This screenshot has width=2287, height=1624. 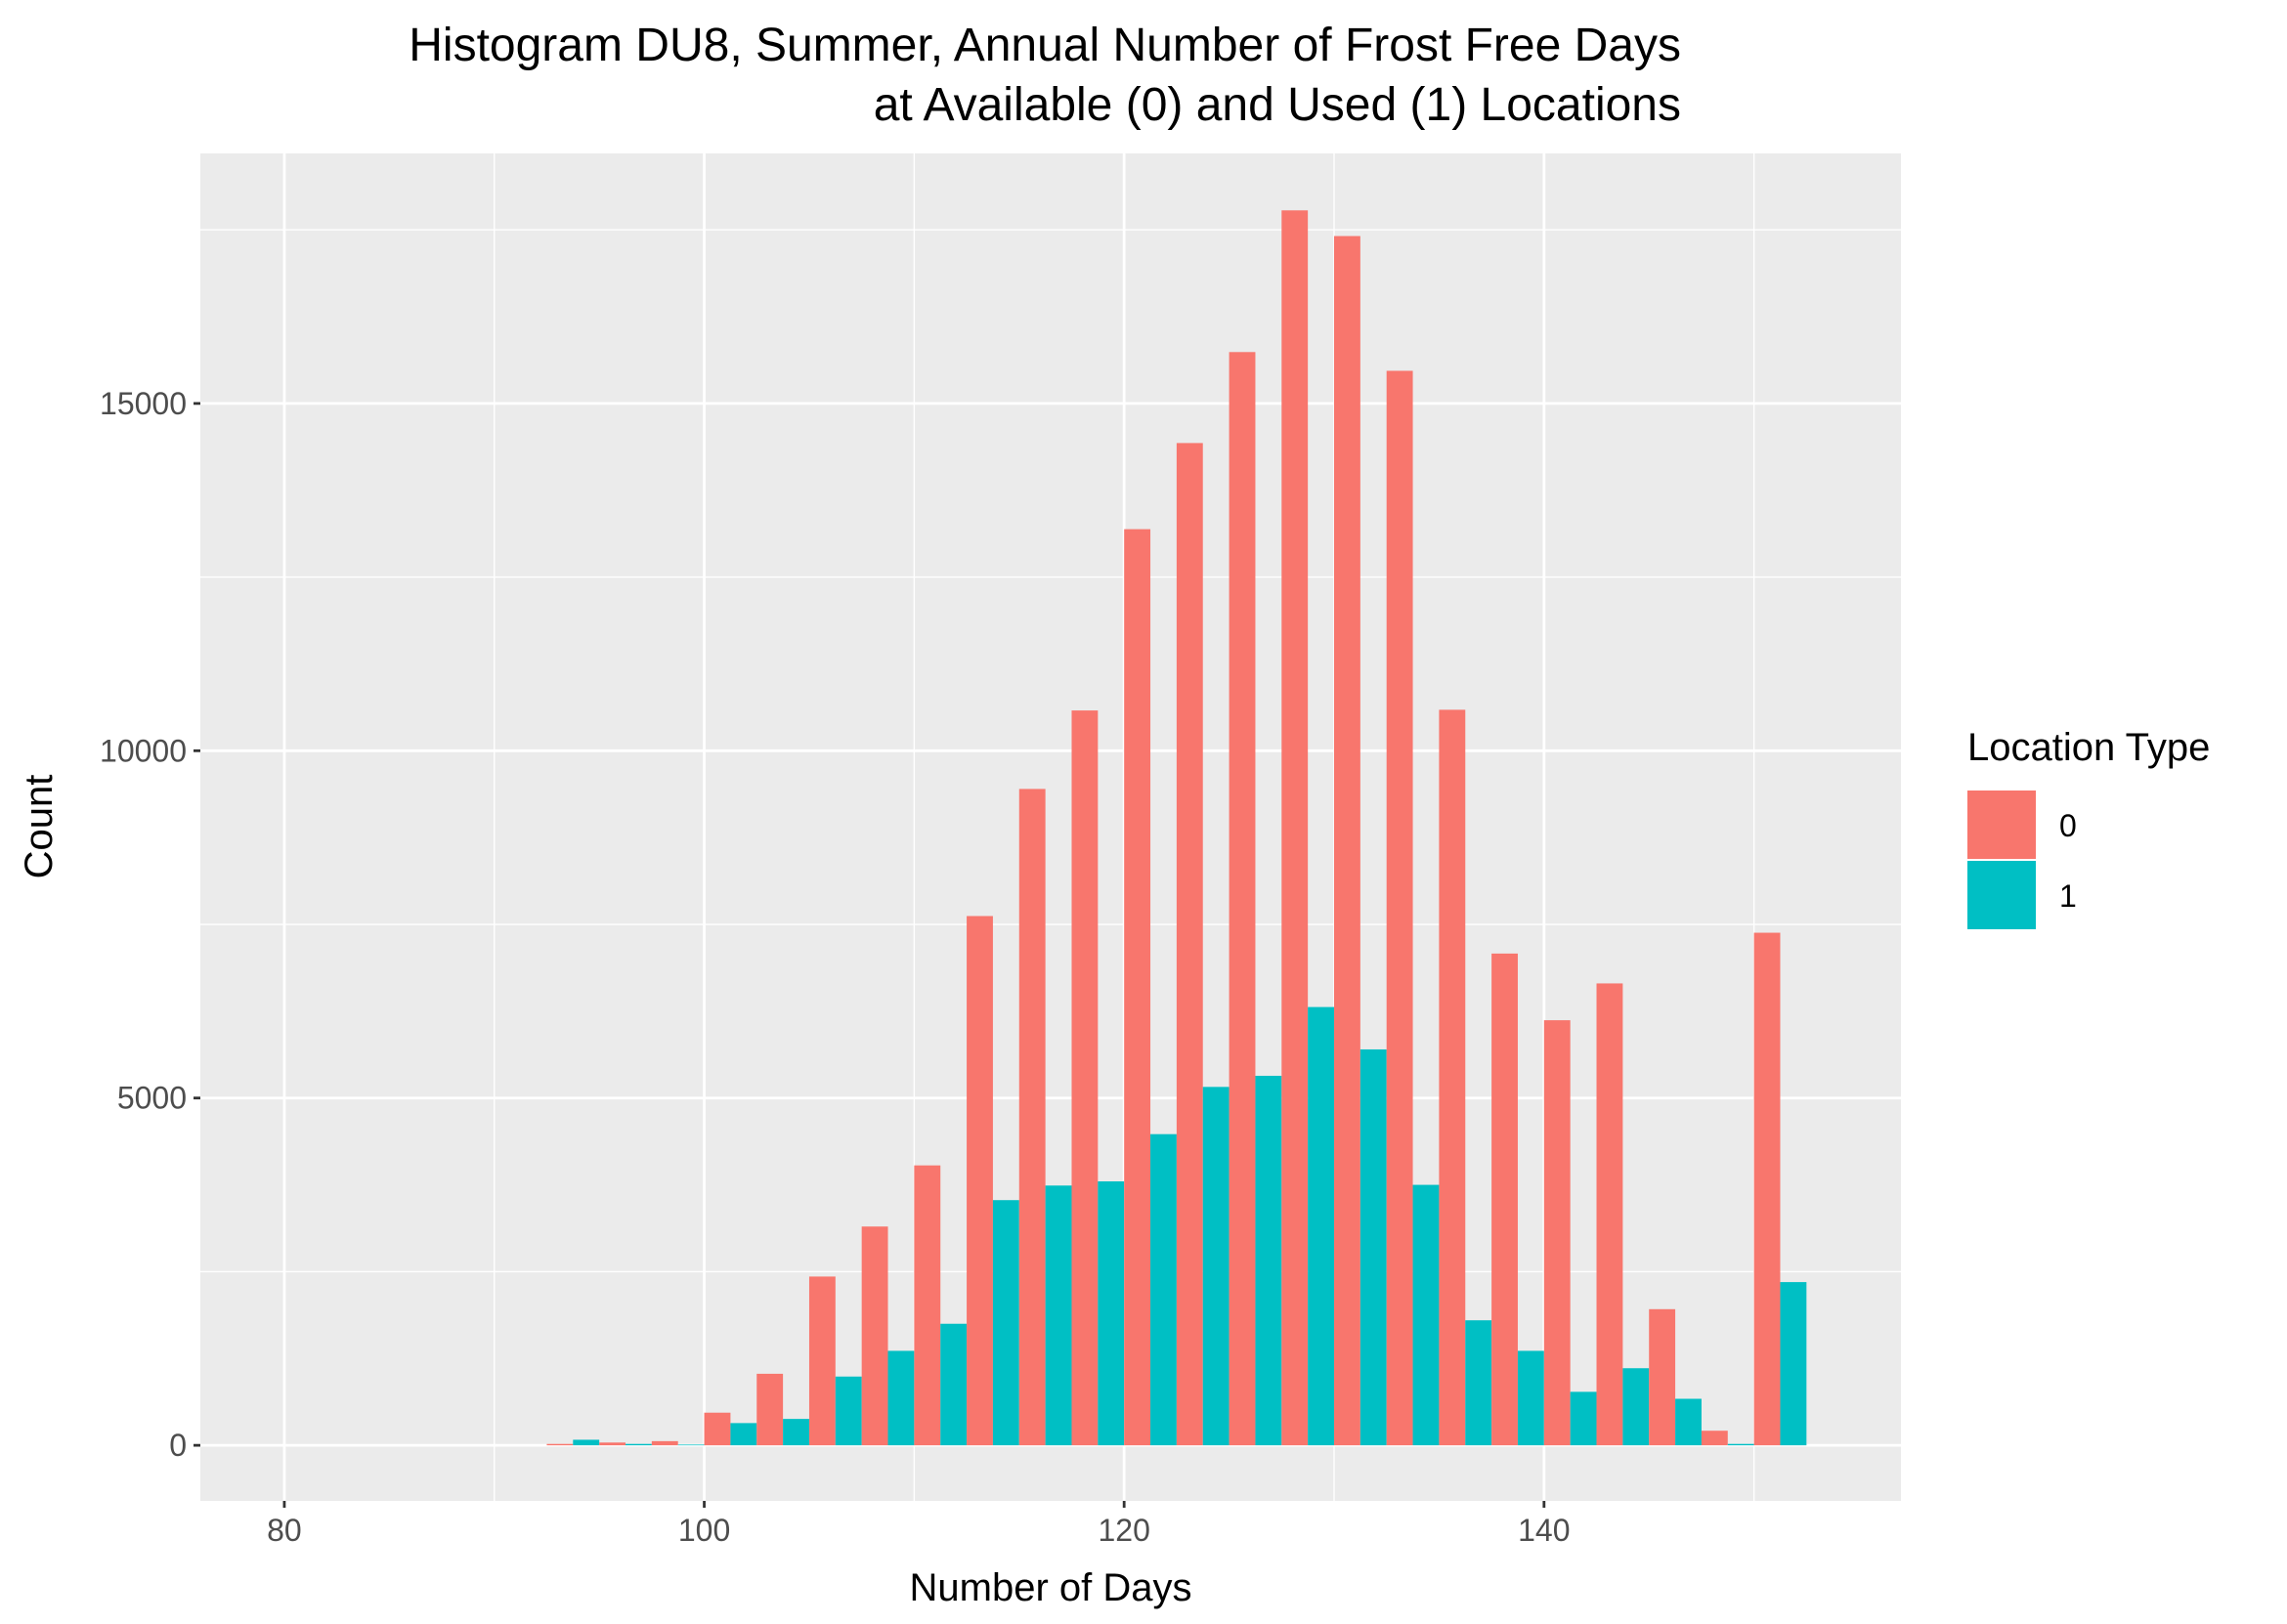 What do you see at coordinates (152, 1099) in the screenshot?
I see `y-tick-label: 5000` at bounding box center [152, 1099].